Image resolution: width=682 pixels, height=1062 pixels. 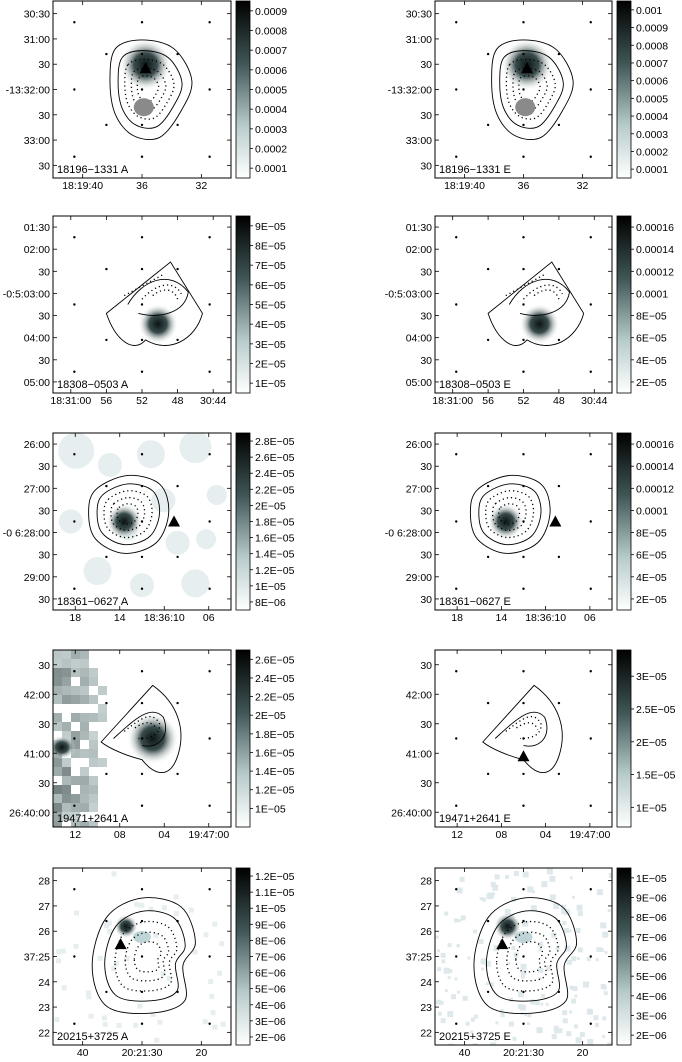 I want to click on y-tick-label: 31:00, so click(x=37, y=40).